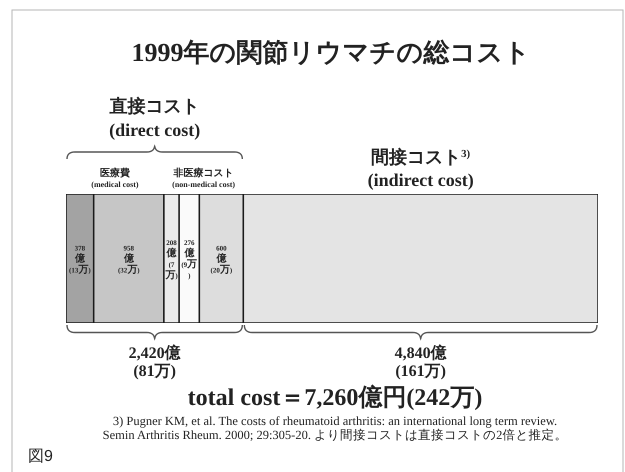 This screenshot has height=472, width=625. What do you see at coordinates (154, 118) in the screenshot?
I see `text: 直接コスト (direct cost)` at bounding box center [154, 118].